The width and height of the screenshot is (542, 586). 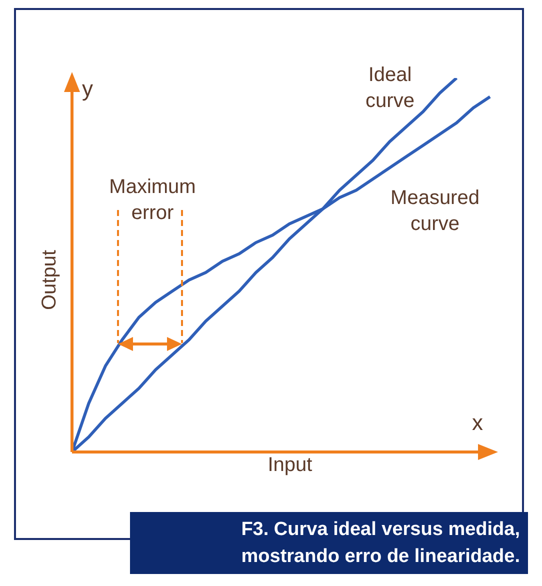 I want to click on series-label: Ideal curve, so click(x=390, y=88).